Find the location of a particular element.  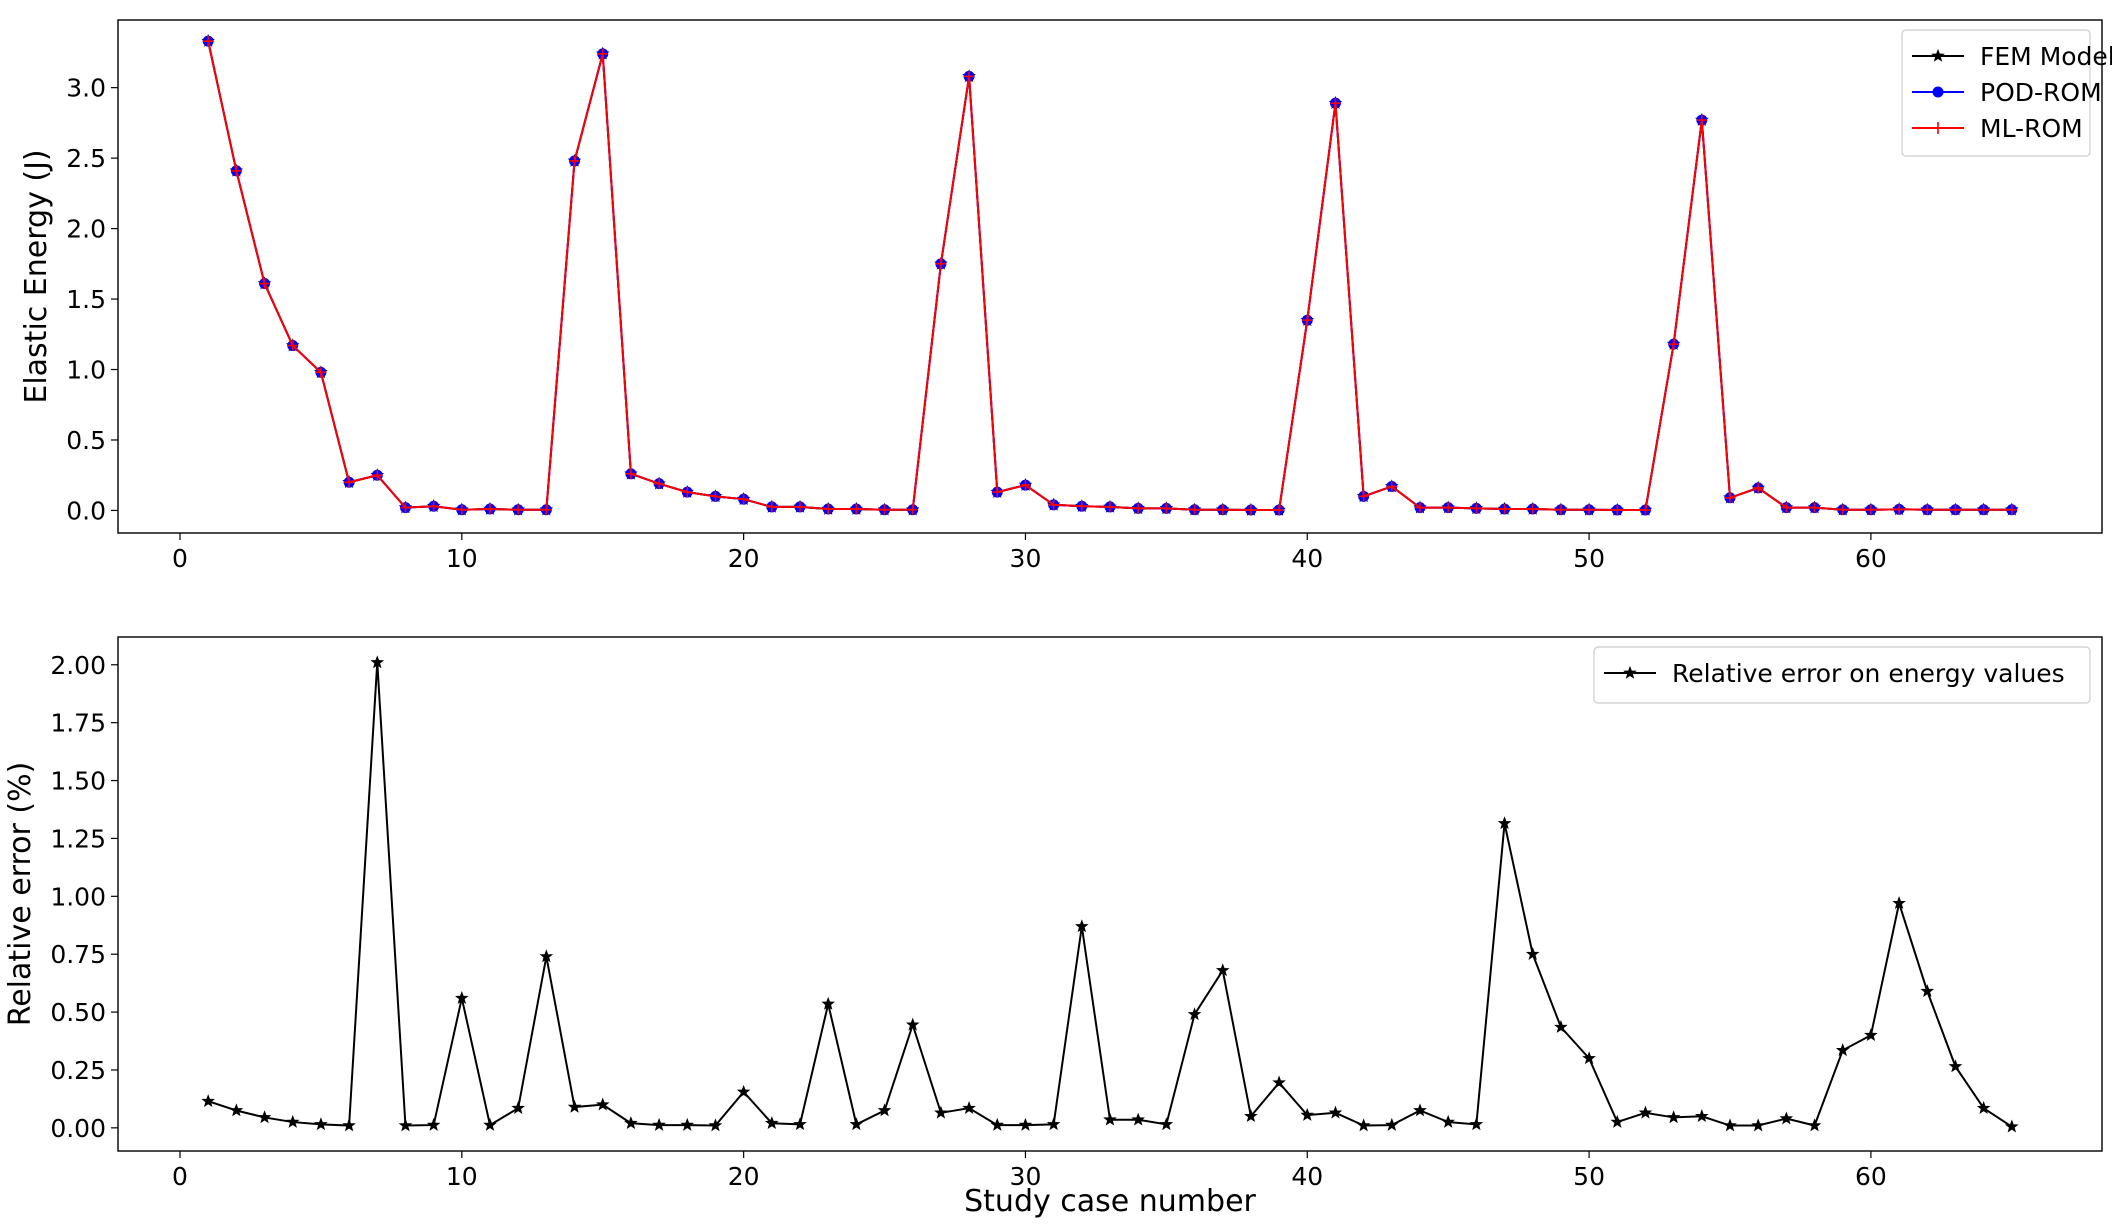

y-tick-label: 2.0 is located at coordinates (86, 229).